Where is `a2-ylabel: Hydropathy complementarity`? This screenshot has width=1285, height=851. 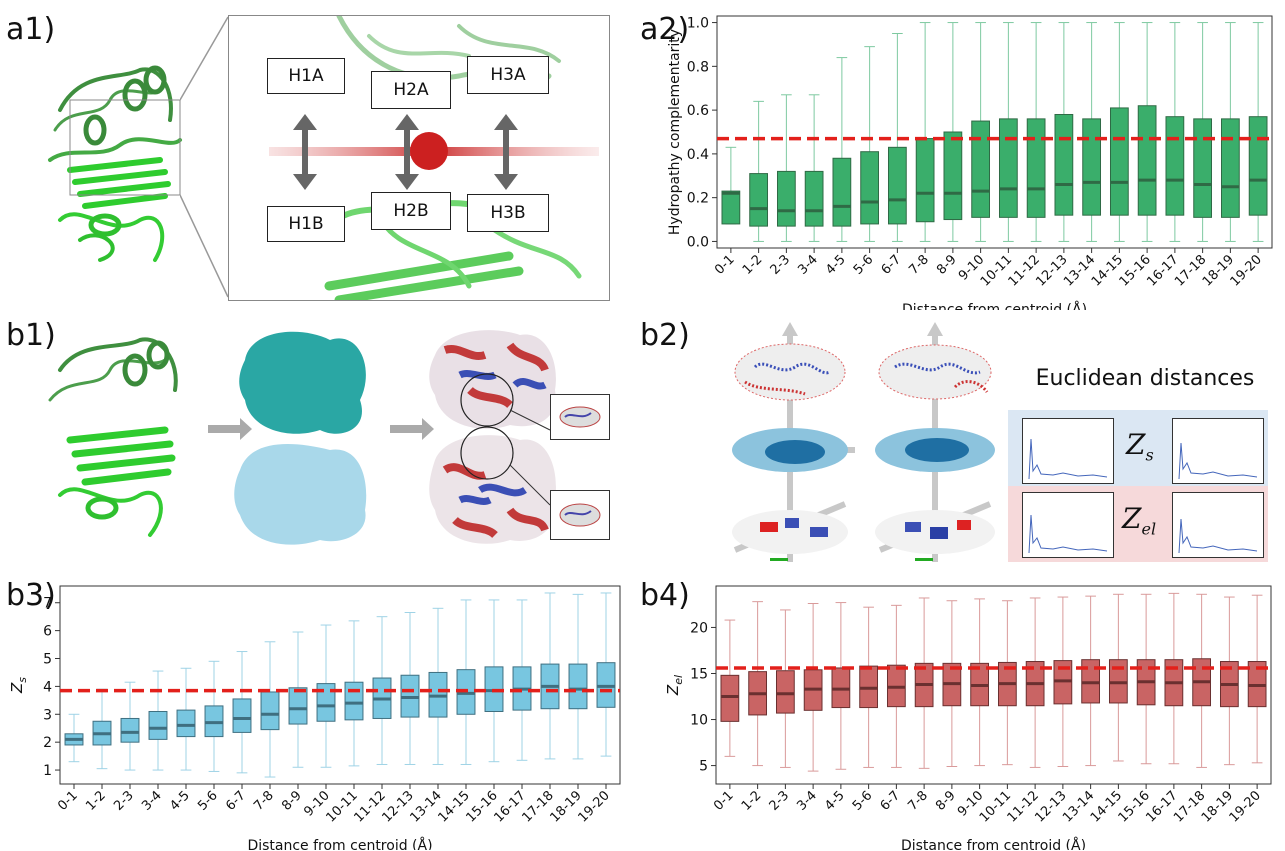
a2-ylabel: Hydropathy complementarity is located at coordinates (675, 132).